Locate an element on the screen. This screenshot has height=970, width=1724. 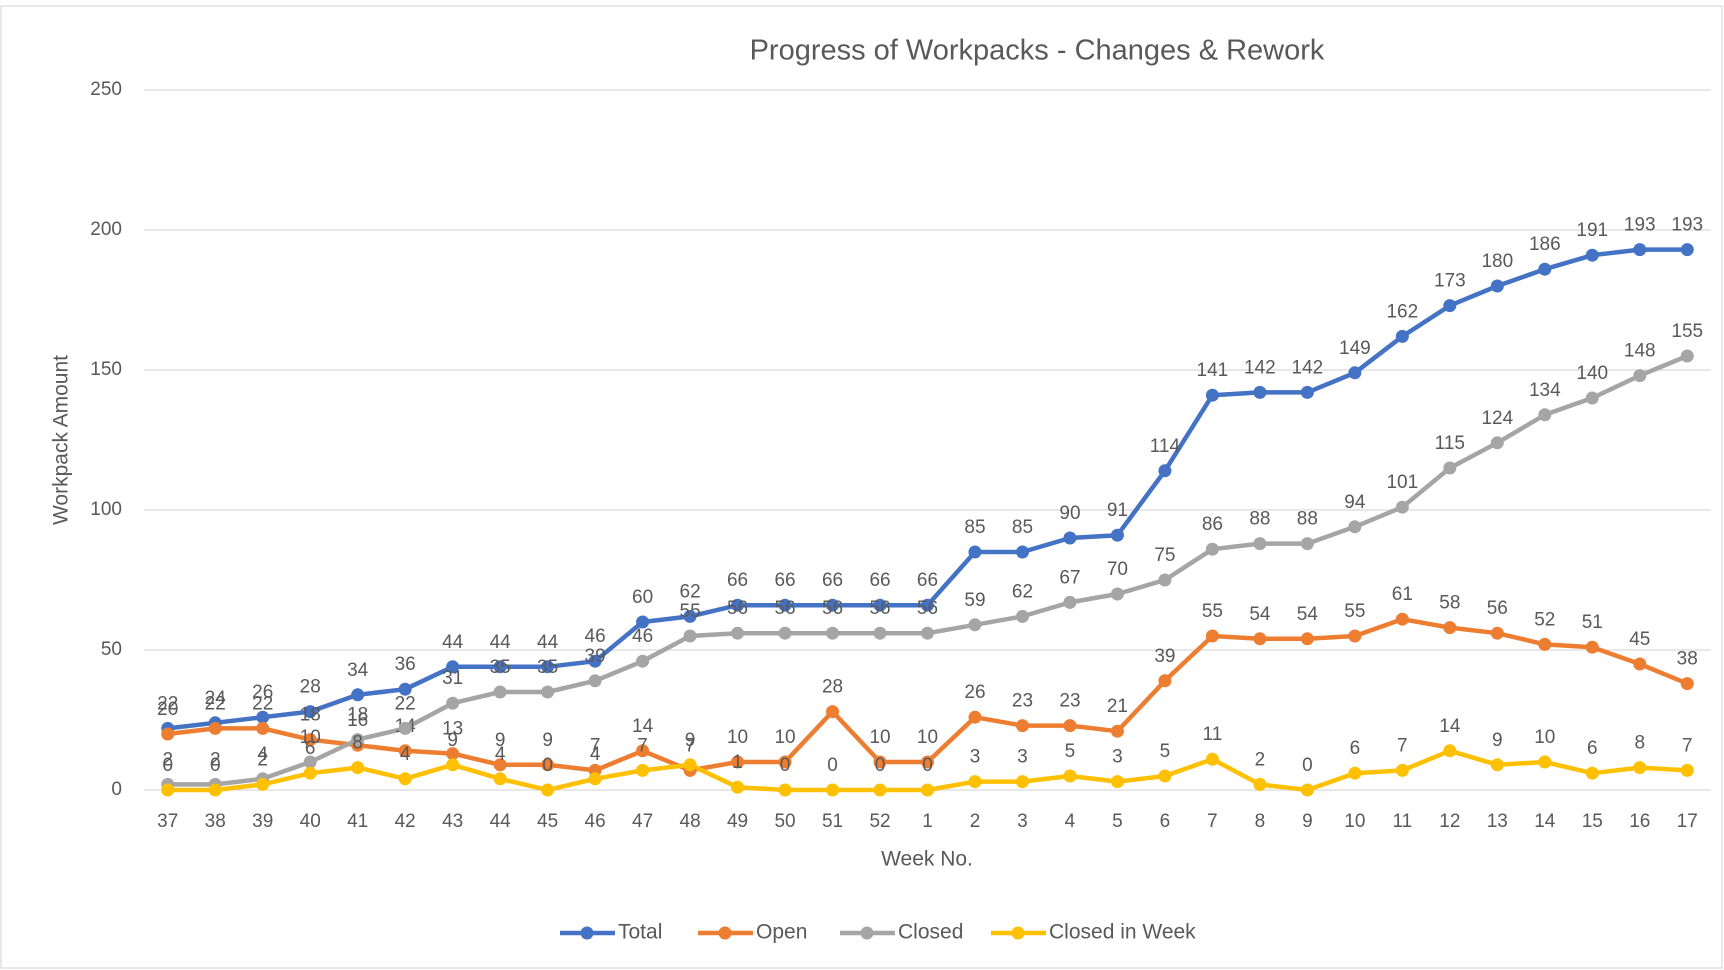
legend-label: Closed is located at coordinates (930, 932).